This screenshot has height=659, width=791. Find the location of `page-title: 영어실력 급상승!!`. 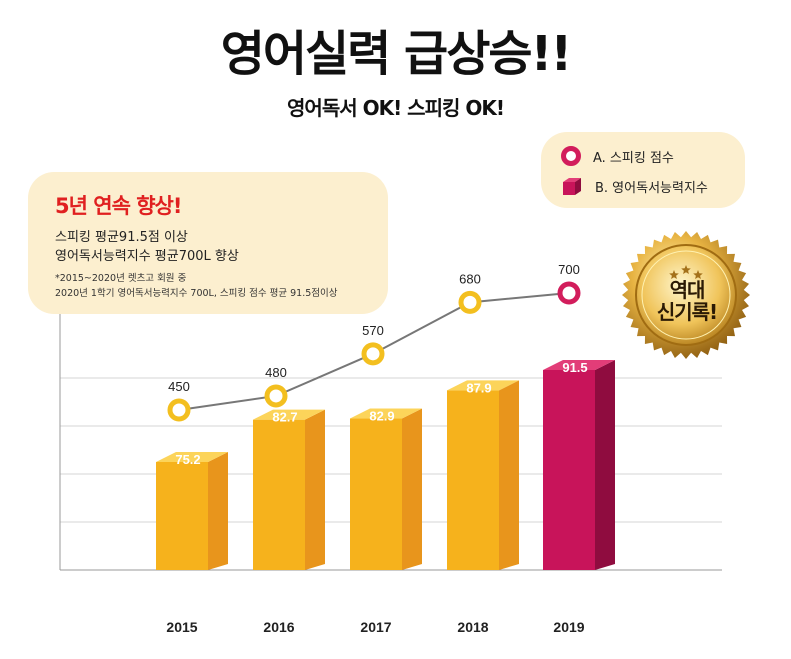

page-title: 영어실력 급상승!! is located at coordinates (396, 54).